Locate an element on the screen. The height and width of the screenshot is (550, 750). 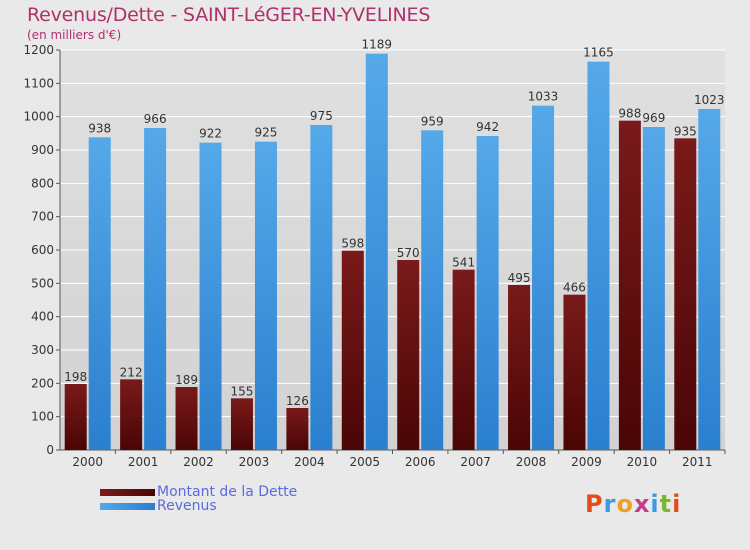
x-tick-label: 2005 is located at coordinates (365, 462).